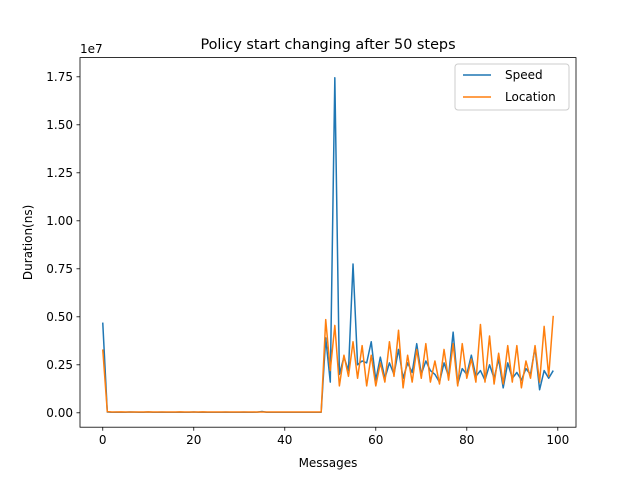  What do you see at coordinates (59, 413) in the screenshot?
I see `y-tick-label: 0.00` at bounding box center [59, 413].